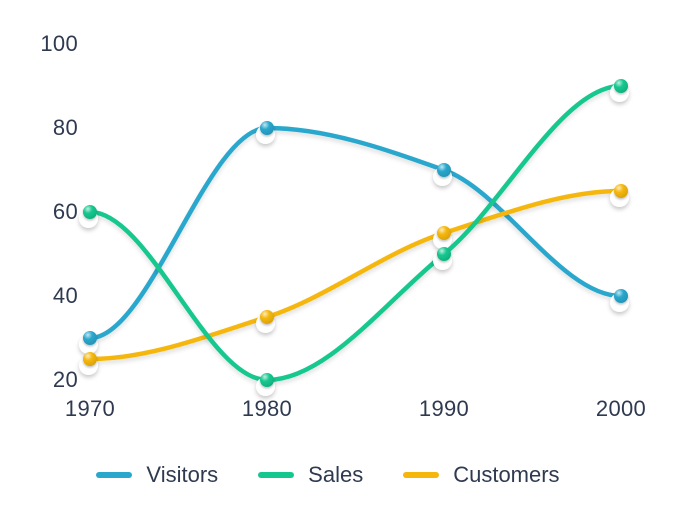  What do you see at coordinates (506, 474) in the screenshot?
I see `legend-label: Customers` at bounding box center [506, 474].